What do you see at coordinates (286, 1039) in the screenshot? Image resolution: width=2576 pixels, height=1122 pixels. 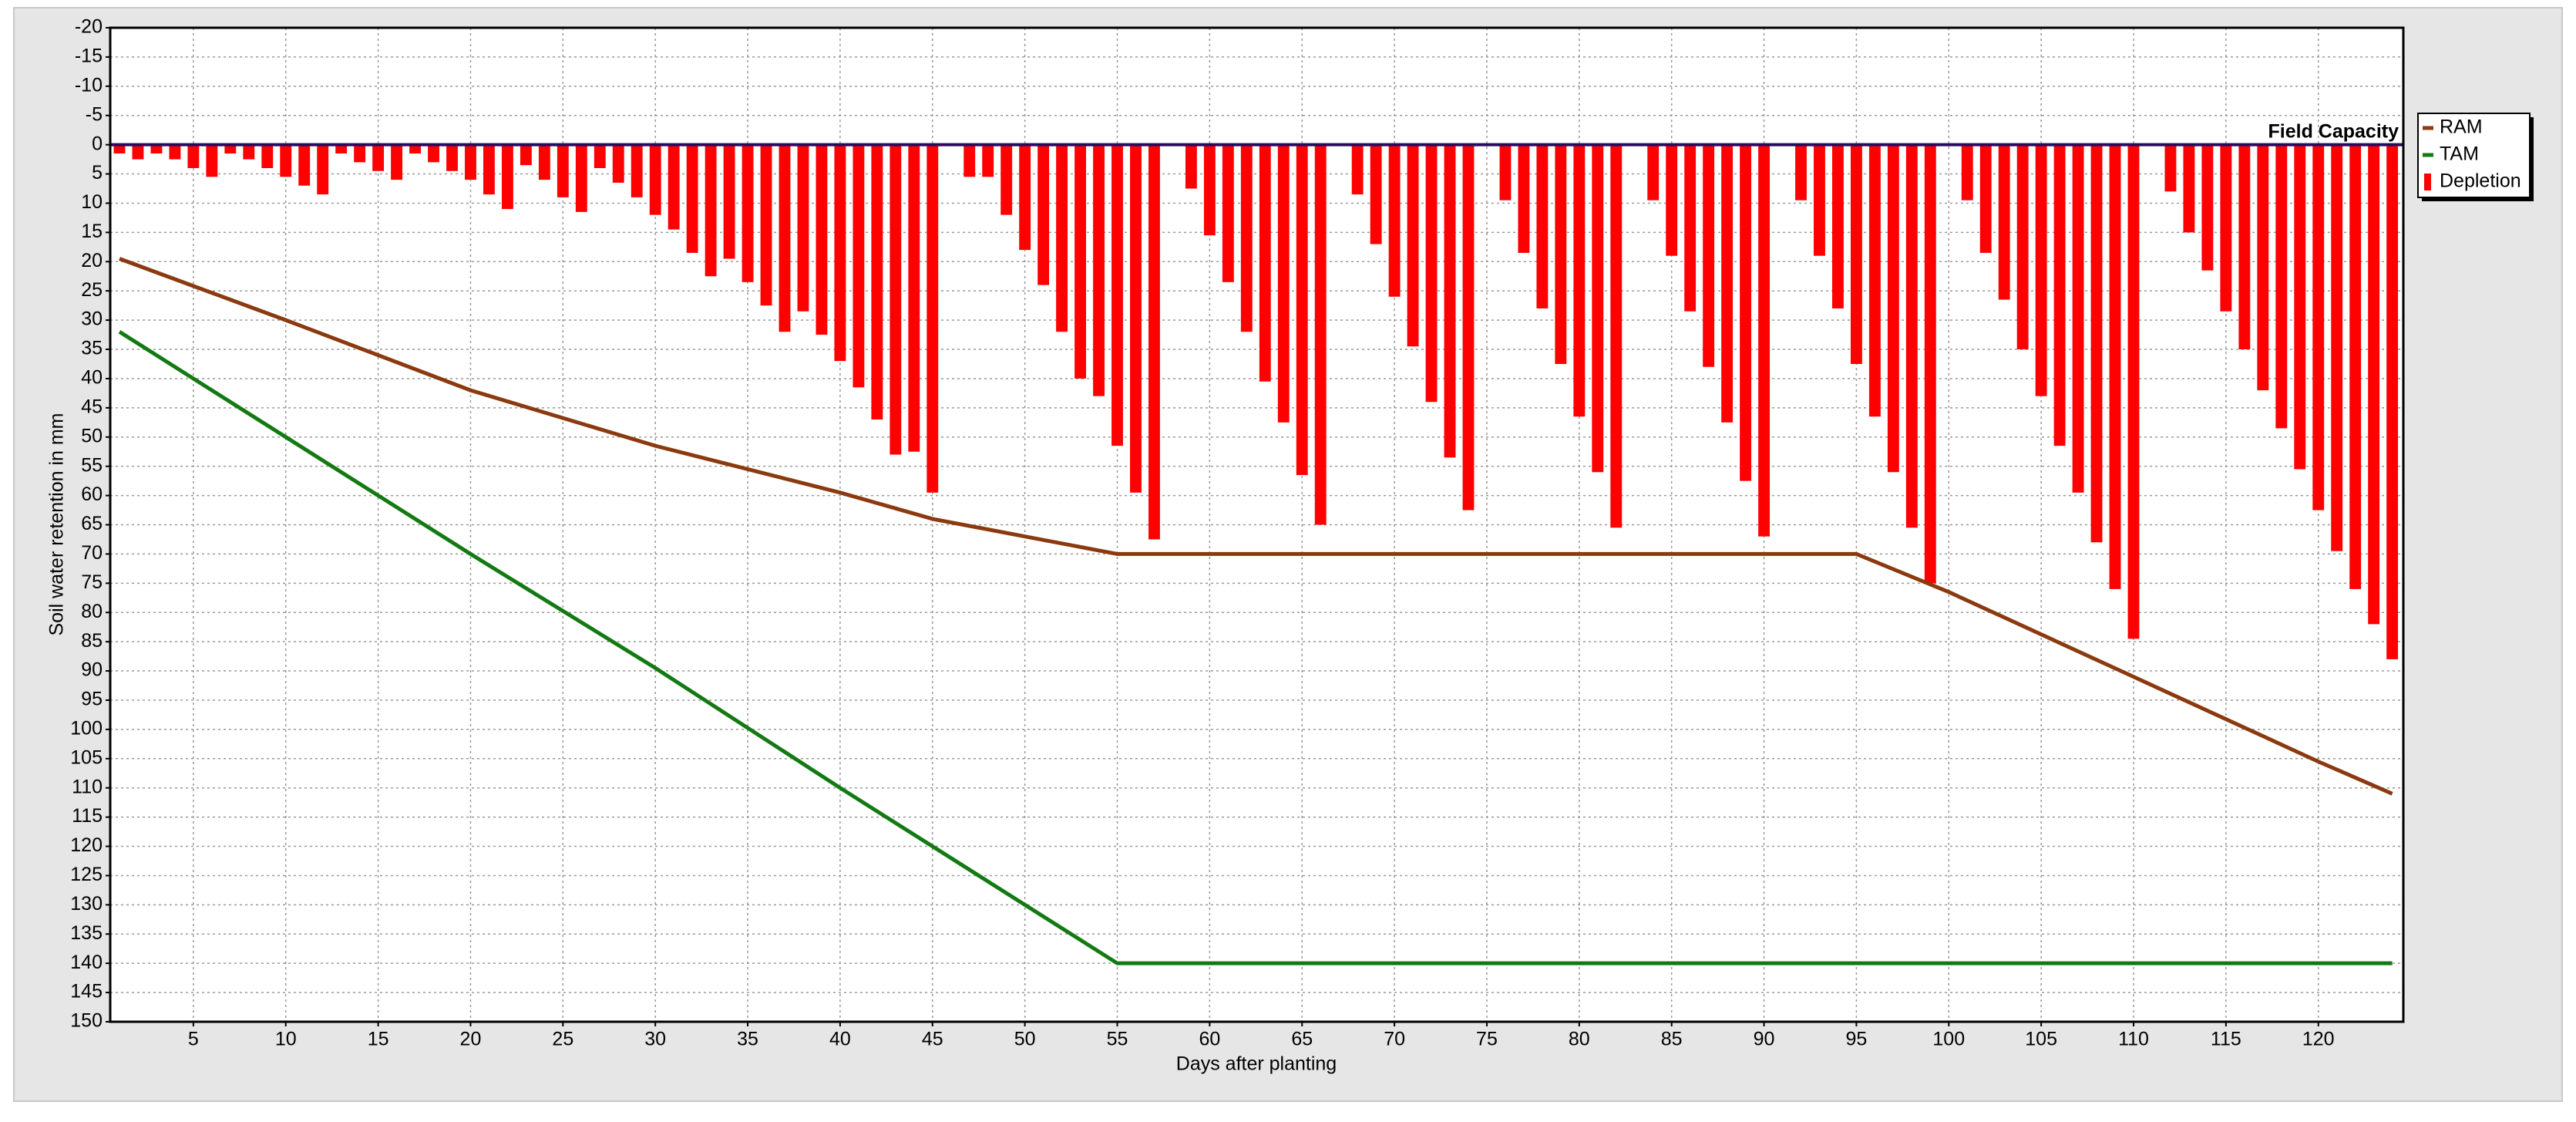 I see `x-tick-label: 10` at bounding box center [286, 1039].